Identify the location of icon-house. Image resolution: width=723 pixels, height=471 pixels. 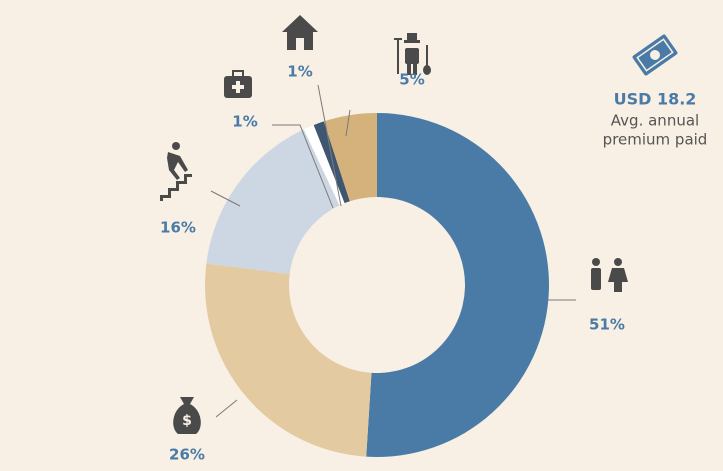
(300, 32).